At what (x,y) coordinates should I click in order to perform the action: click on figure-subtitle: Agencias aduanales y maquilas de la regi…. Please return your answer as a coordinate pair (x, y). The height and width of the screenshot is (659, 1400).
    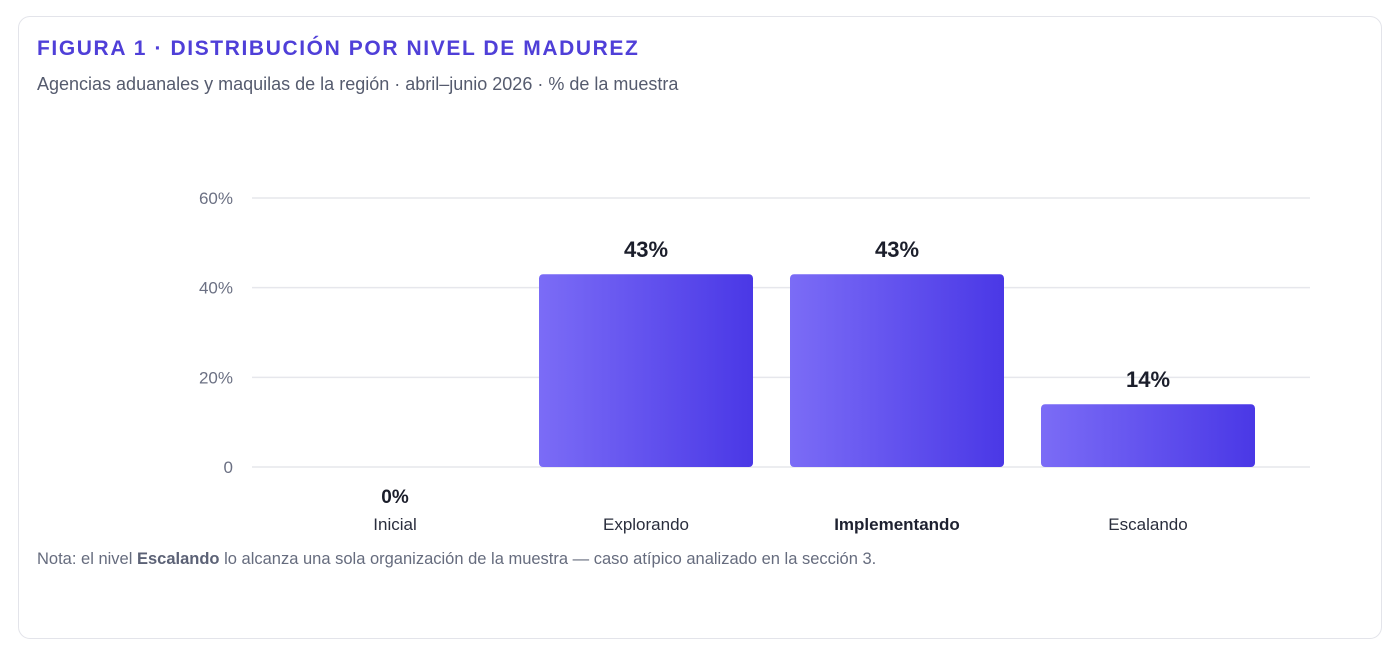
    Looking at the image, I should click on (358, 84).